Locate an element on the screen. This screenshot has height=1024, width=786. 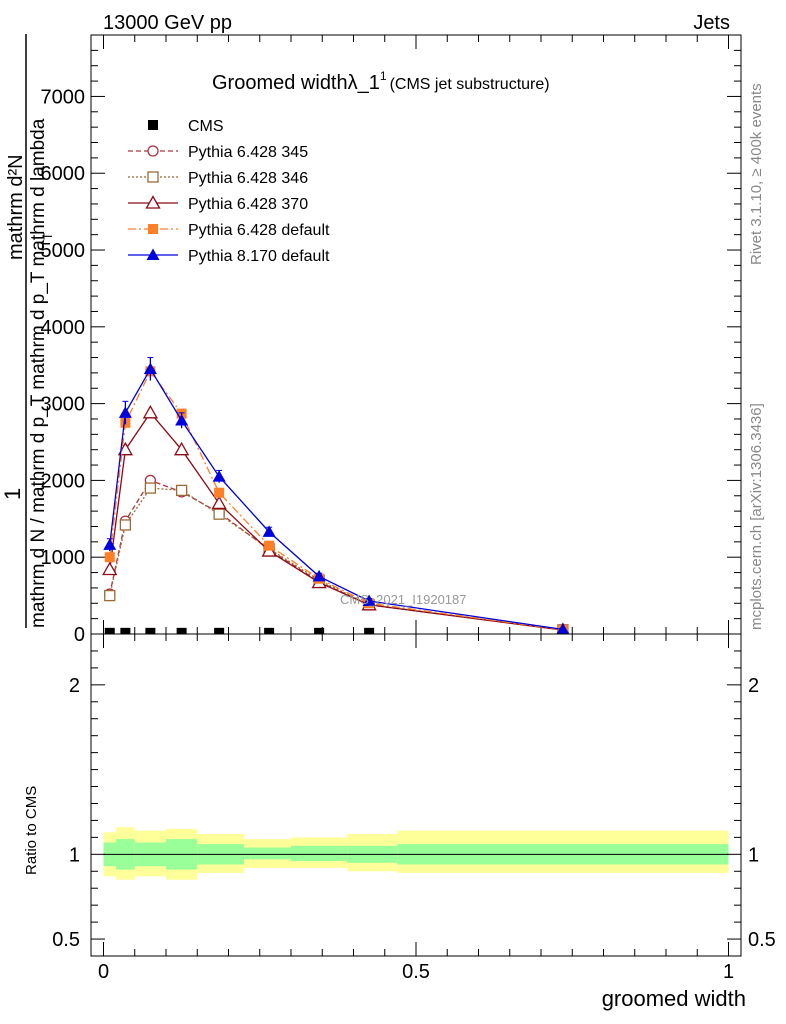
x-axis-label: groomed width is located at coordinates (674, 998).